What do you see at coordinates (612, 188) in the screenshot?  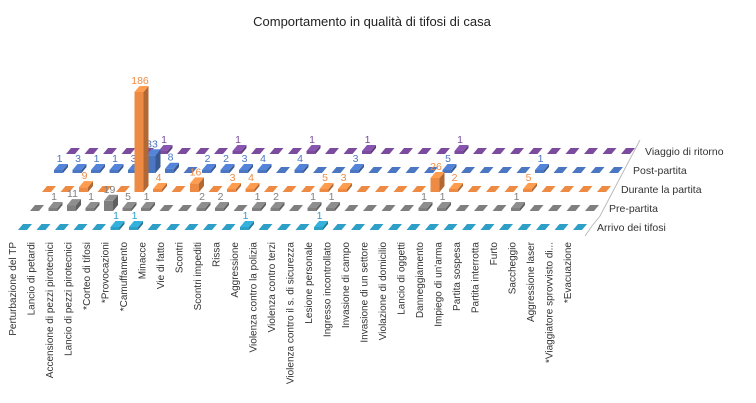 I see `depth-axis` at bounding box center [612, 188].